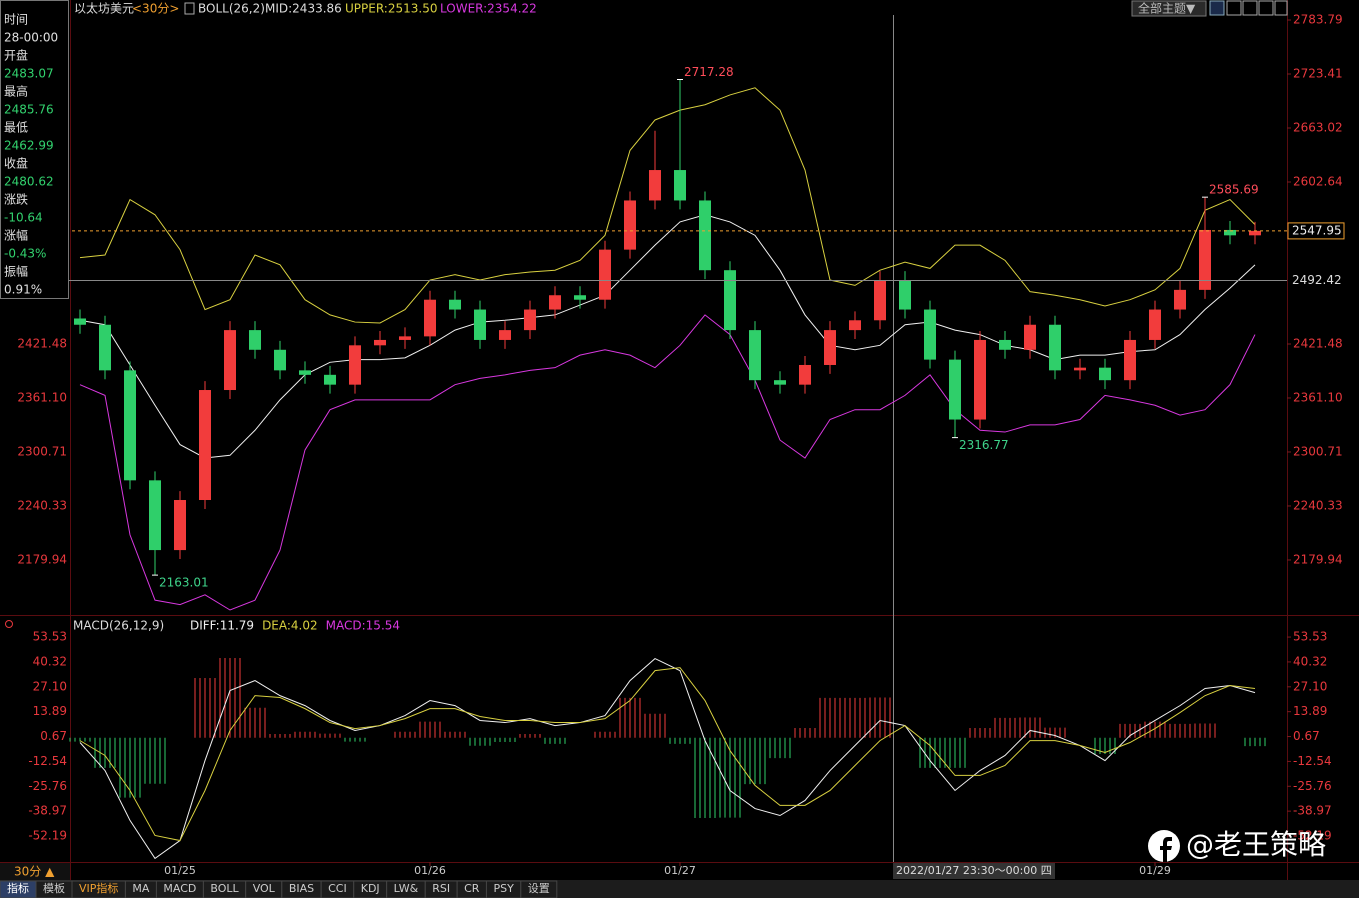 The width and height of the screenshot is (1359, 898). I want to click on y-tick-label: 2240.33, so click(1318, 505).